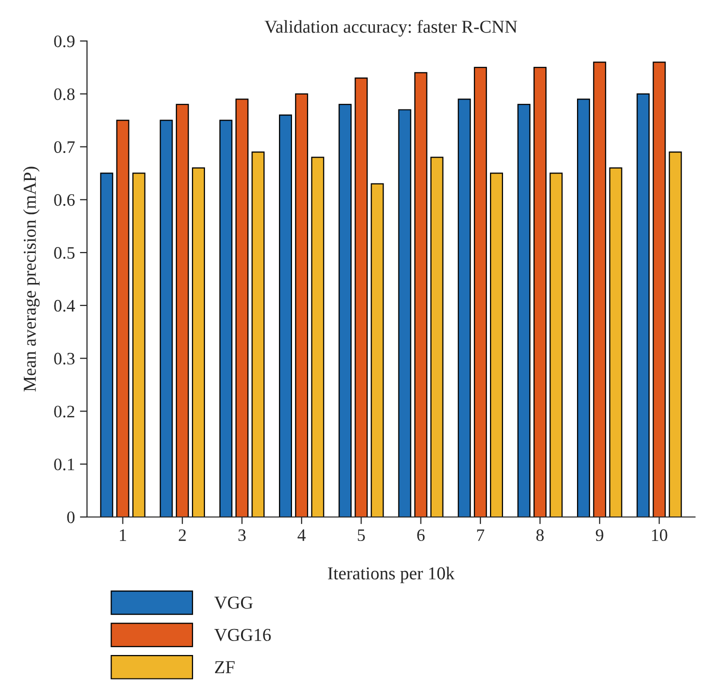 Image resolution: width=702 pixels, height=695 pixels. I want to click on y-tick-label: 0, so click(71, 517).